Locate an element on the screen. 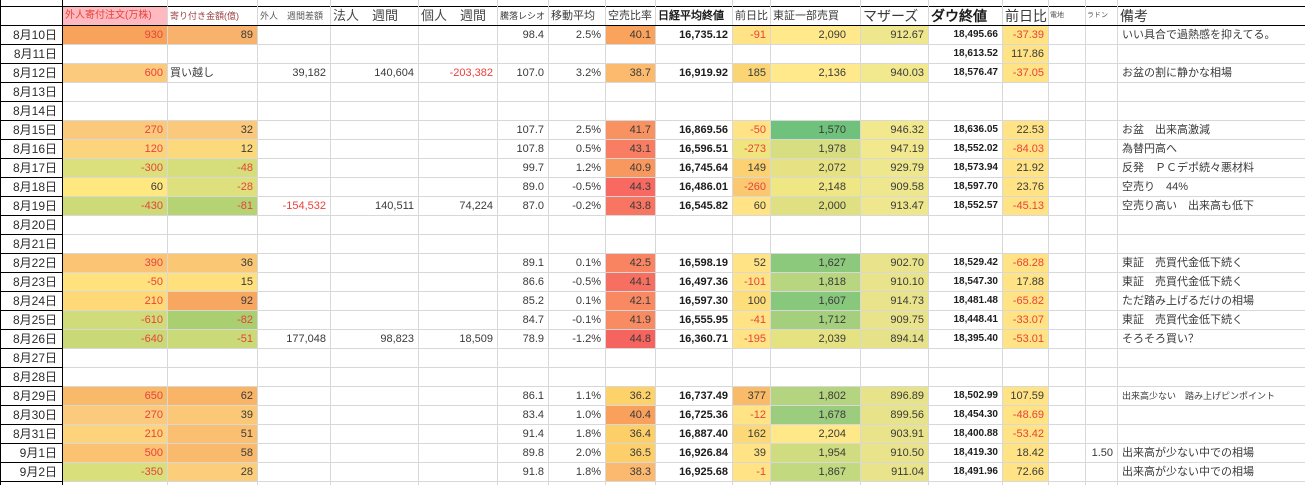 The width and height of the screenshot is (1305, 485). cell-tse: 1,678 is located at coordinates (816, 414).